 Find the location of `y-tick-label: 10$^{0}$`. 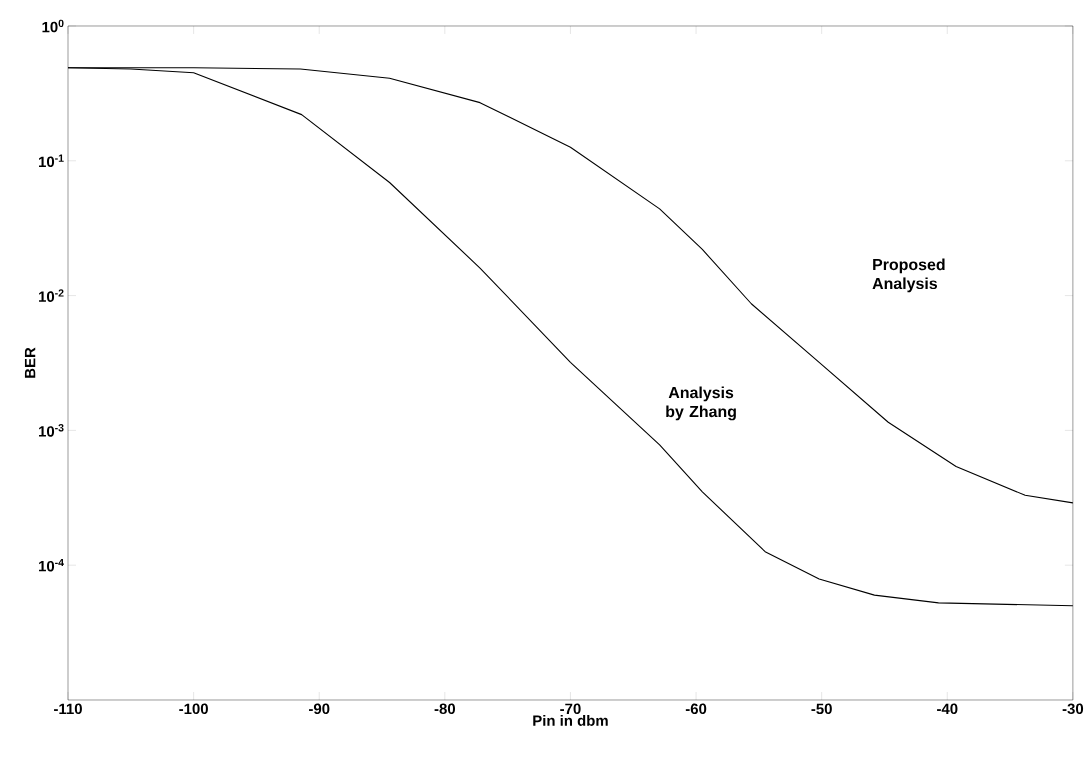

y-tick-label: 10$^{0}$ is located at coordinates (53, 26).